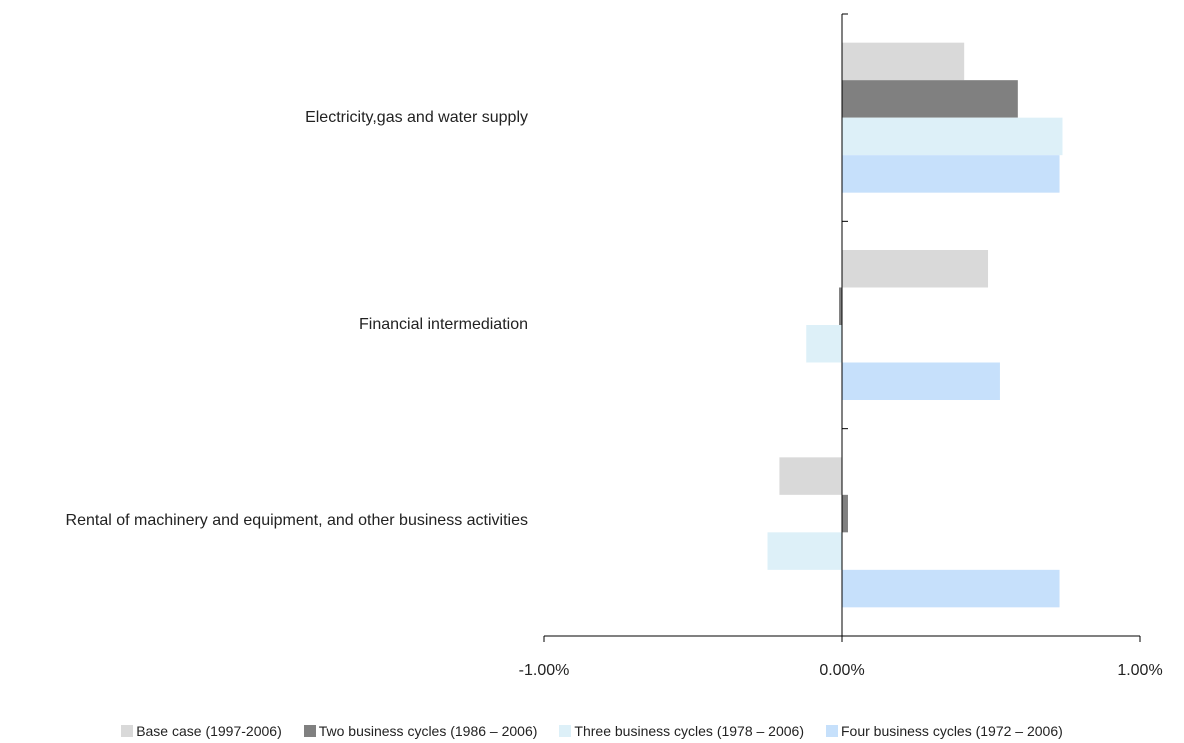 This screenshot has width=1184, height=743. What do you see at coordinates (544, 670) in the screenshot?
I see `x-tick-label: -1.00%` at bounding box center [544, 670].